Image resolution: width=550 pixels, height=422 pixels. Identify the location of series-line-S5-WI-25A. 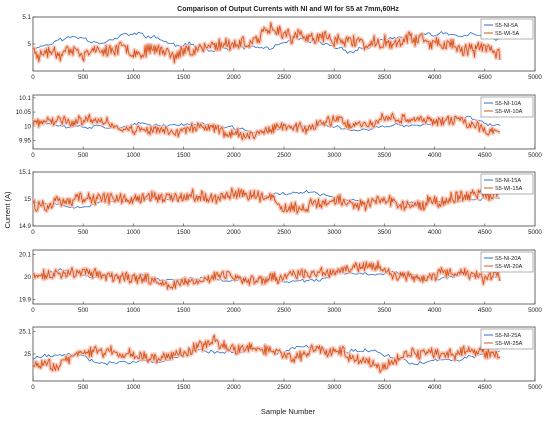
(267, 353).